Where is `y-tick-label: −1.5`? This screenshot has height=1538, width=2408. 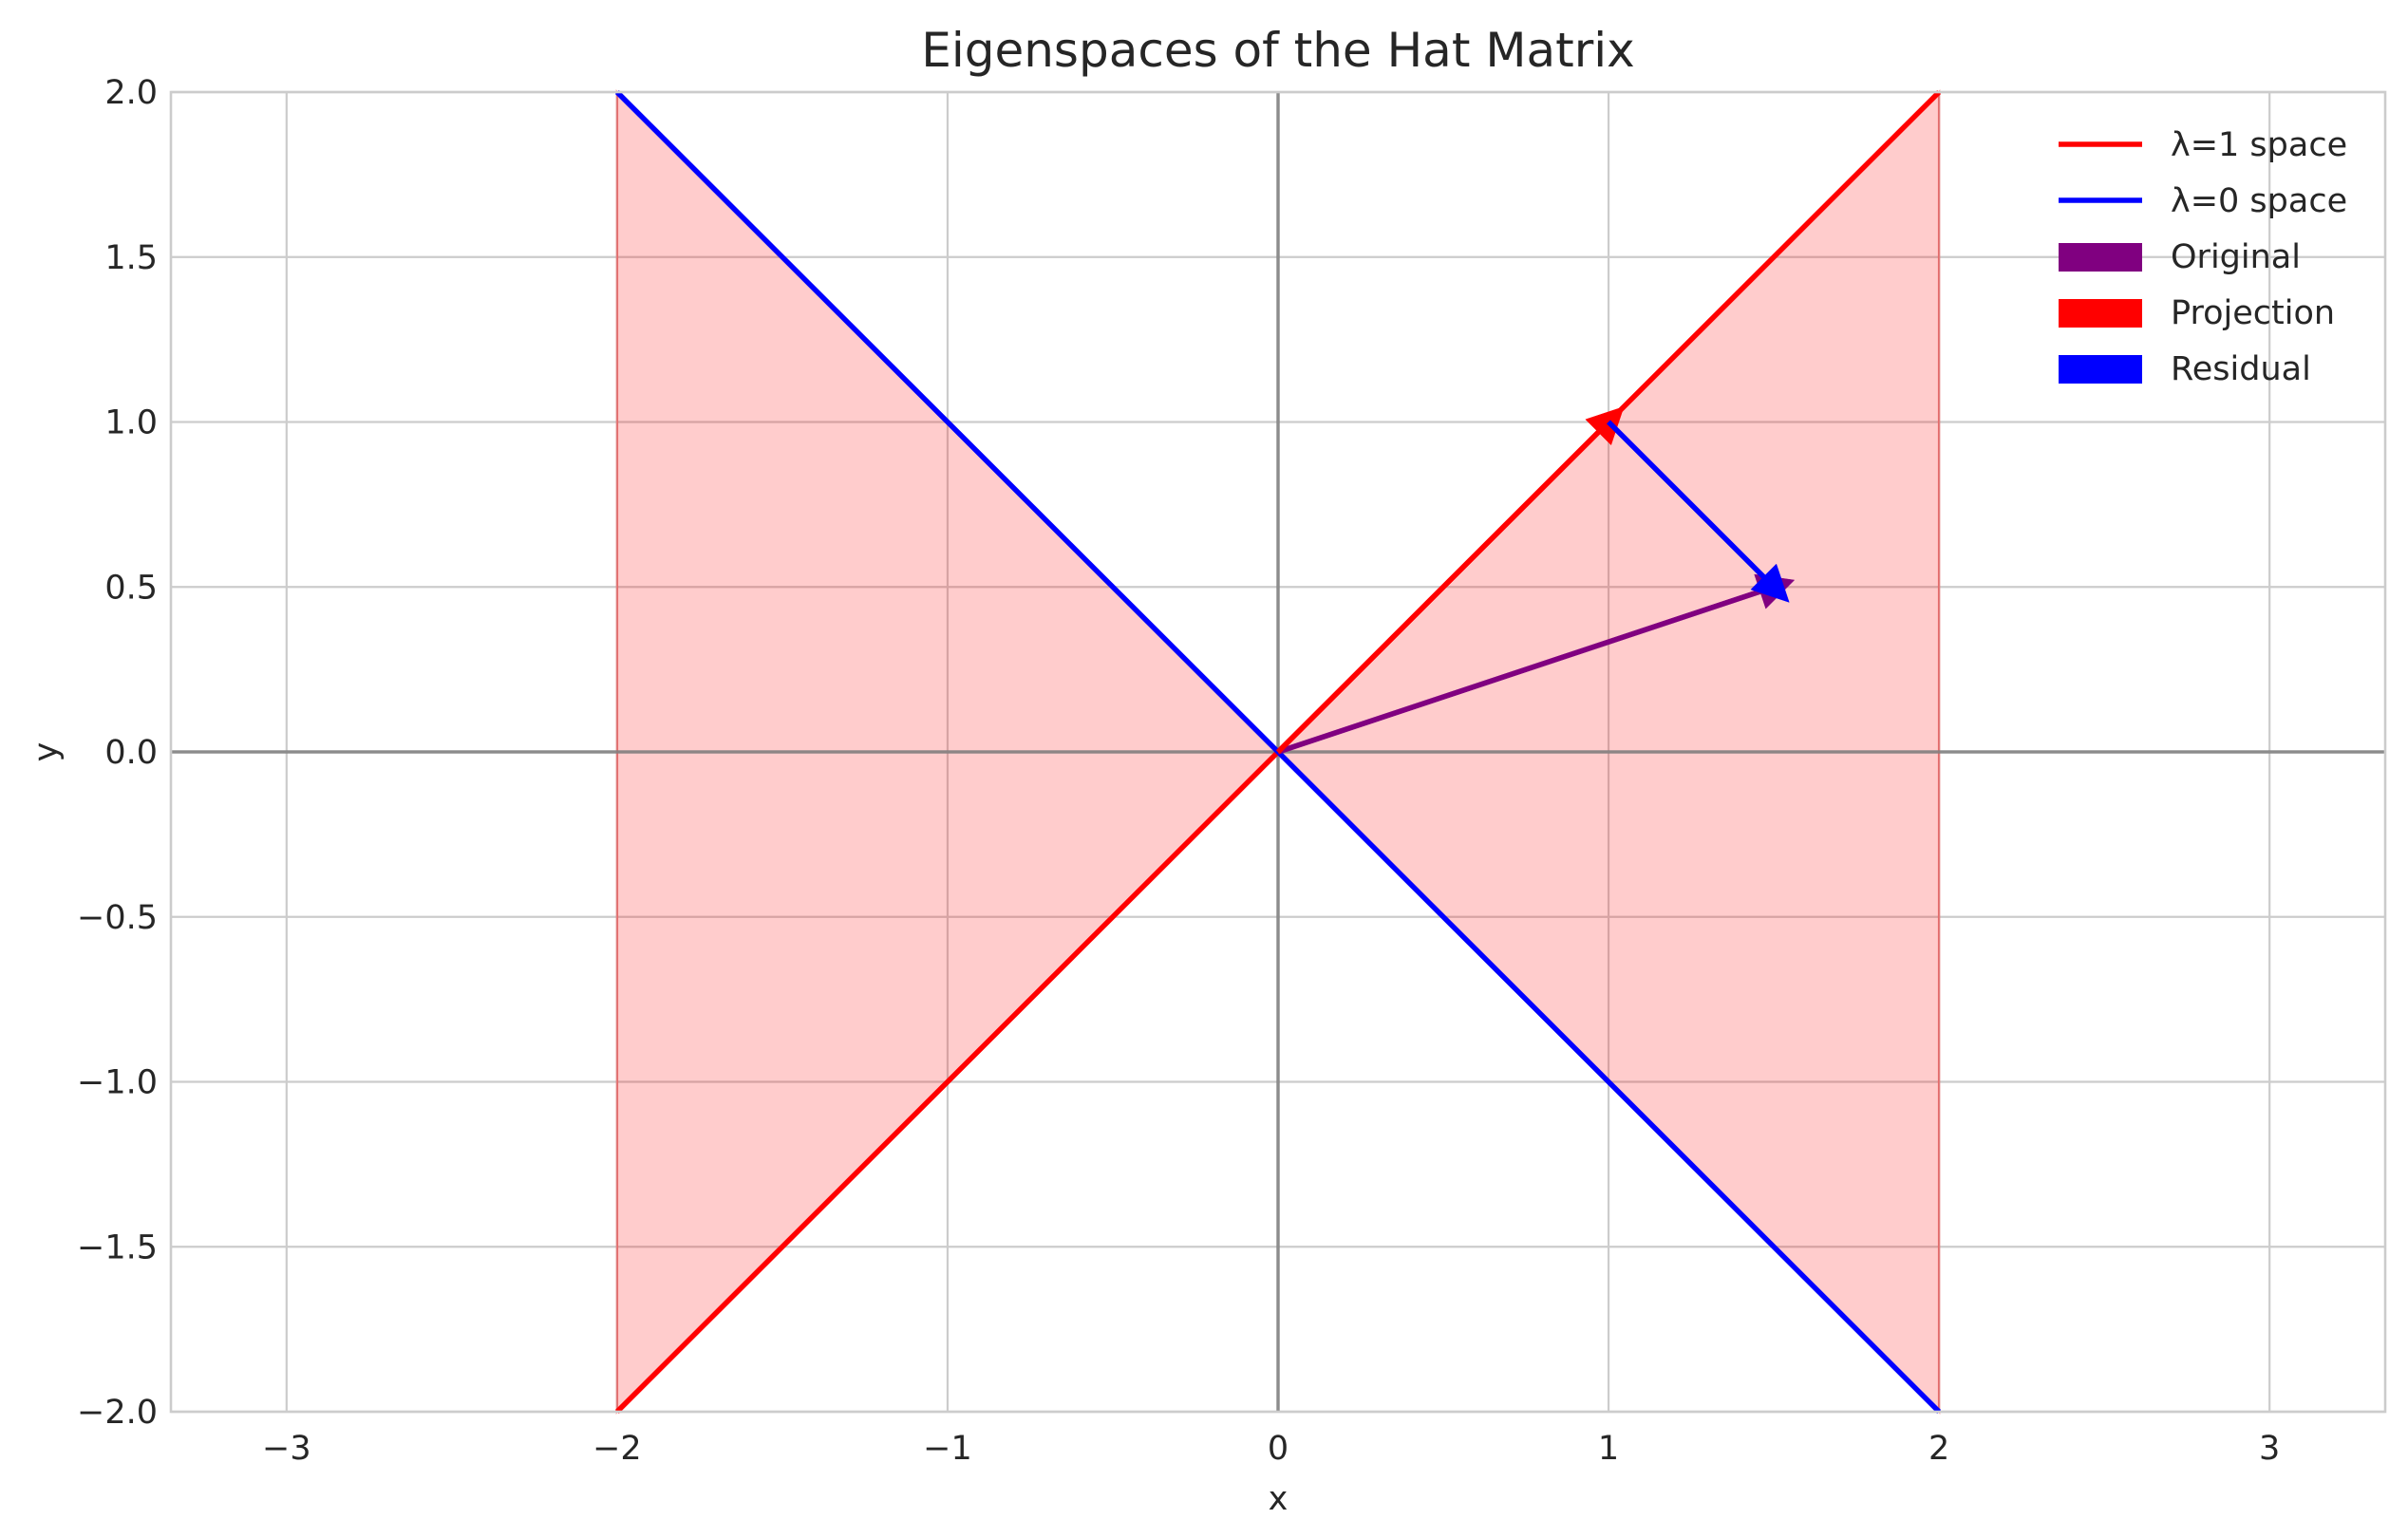 y-tick-label: −1.5 is located at coordinates (117, 1247).